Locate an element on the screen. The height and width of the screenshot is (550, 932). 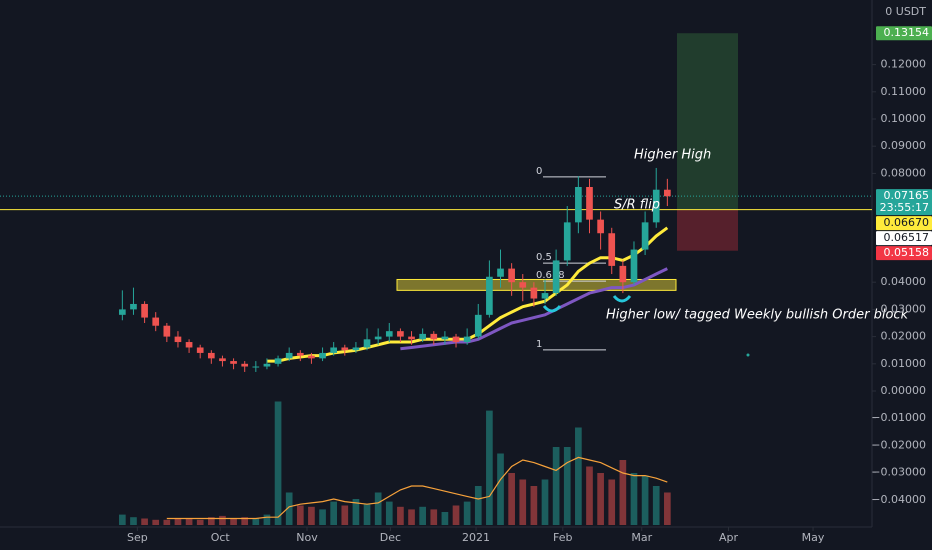
y-tick-label: 0.03000 is located at coordinates (904, 308).